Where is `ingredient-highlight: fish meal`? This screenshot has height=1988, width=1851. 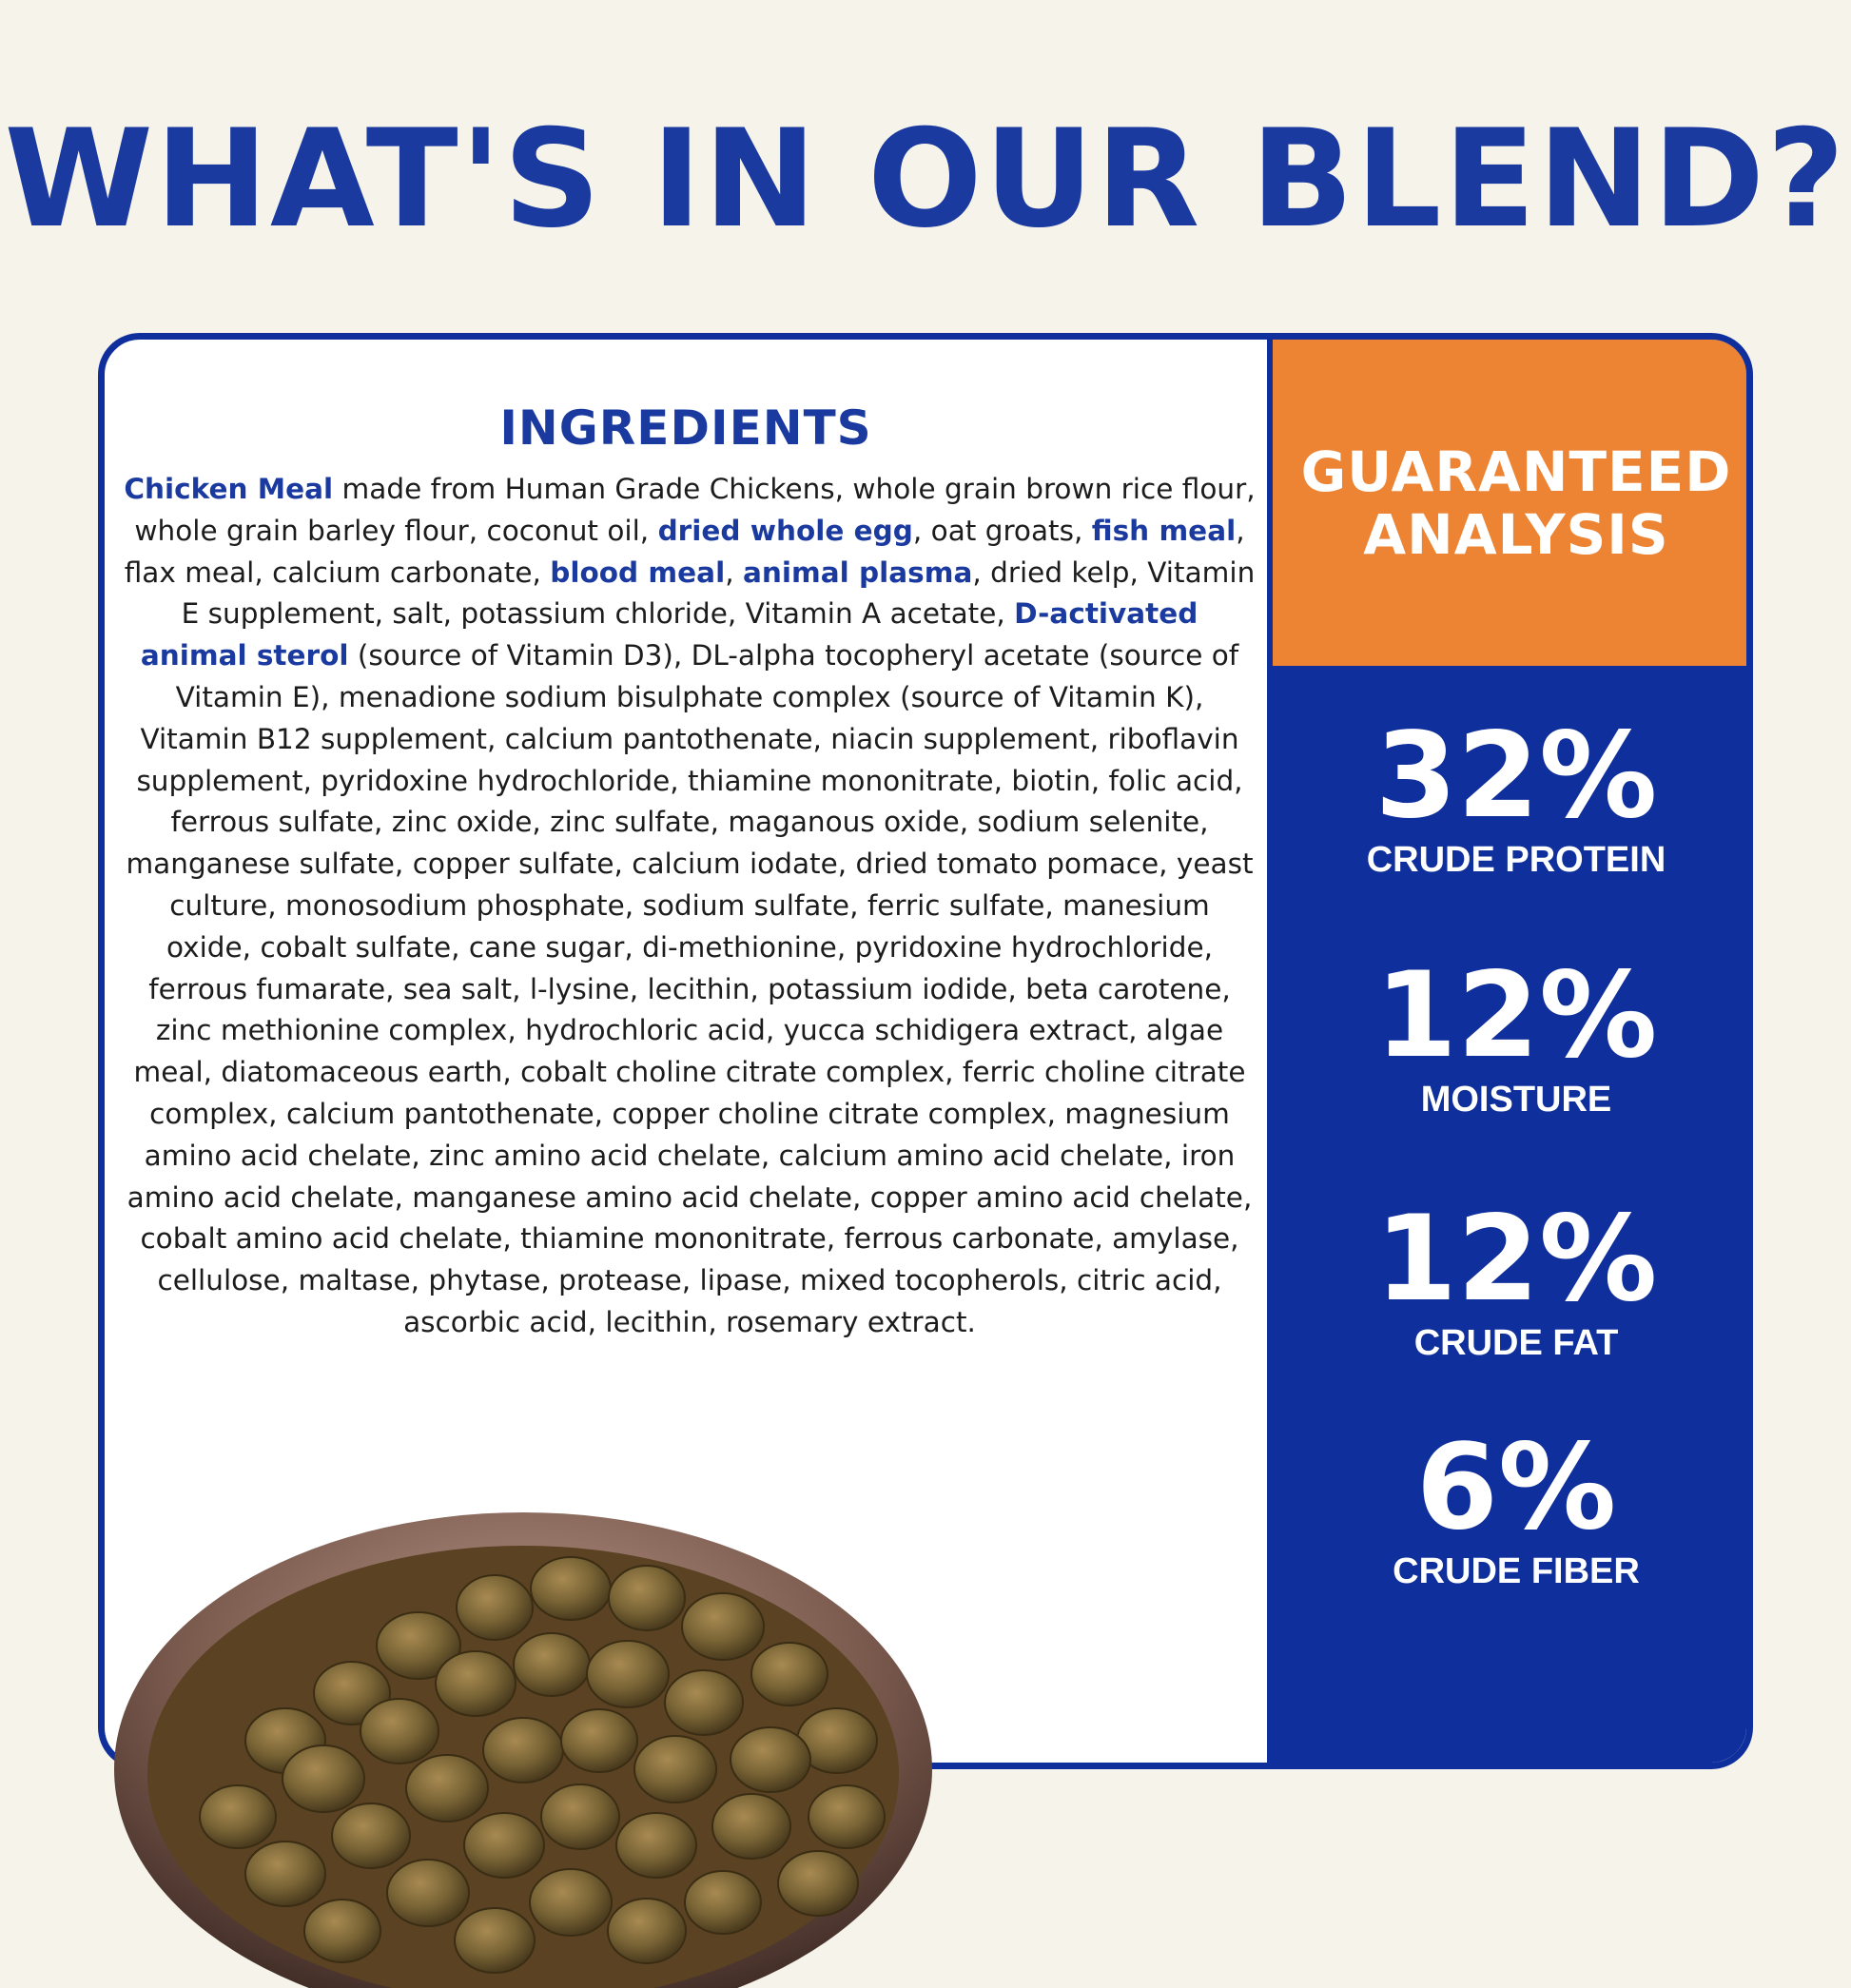
ingredient-highlight: fish meal is located at coordinates (1164, 530).